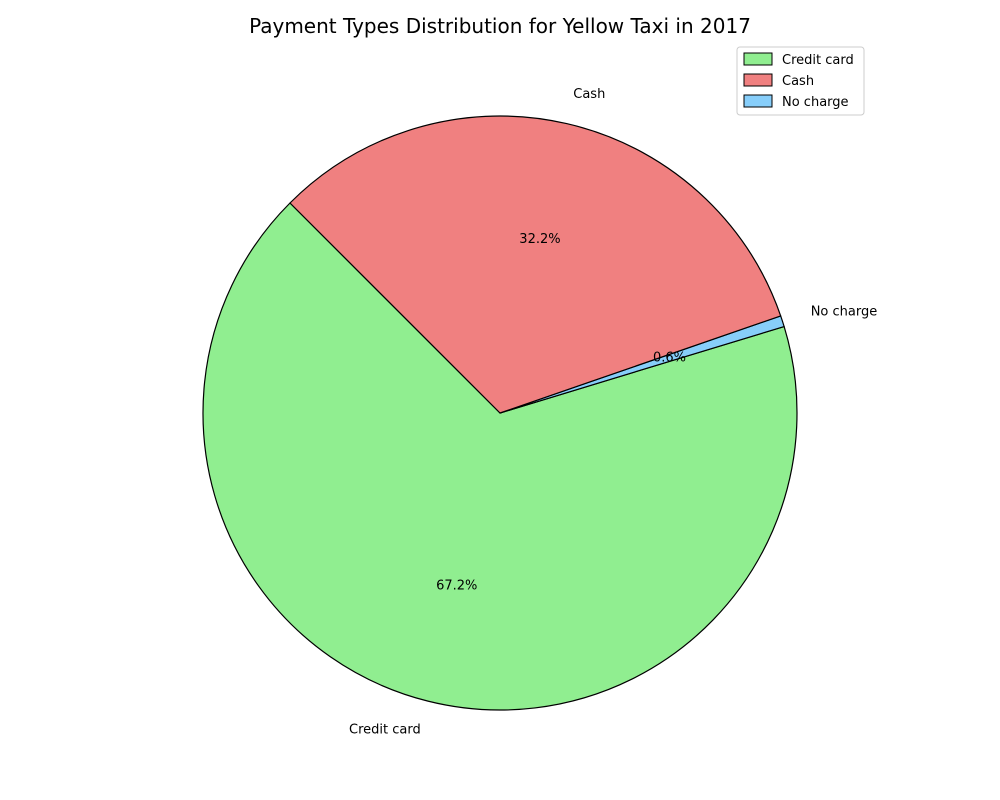 The image size is (1000, 800). What do you see at coordinates (758, 59) in the screenshot?
I see `legend-swatch-credit-card` at bounding box center [758, 59].